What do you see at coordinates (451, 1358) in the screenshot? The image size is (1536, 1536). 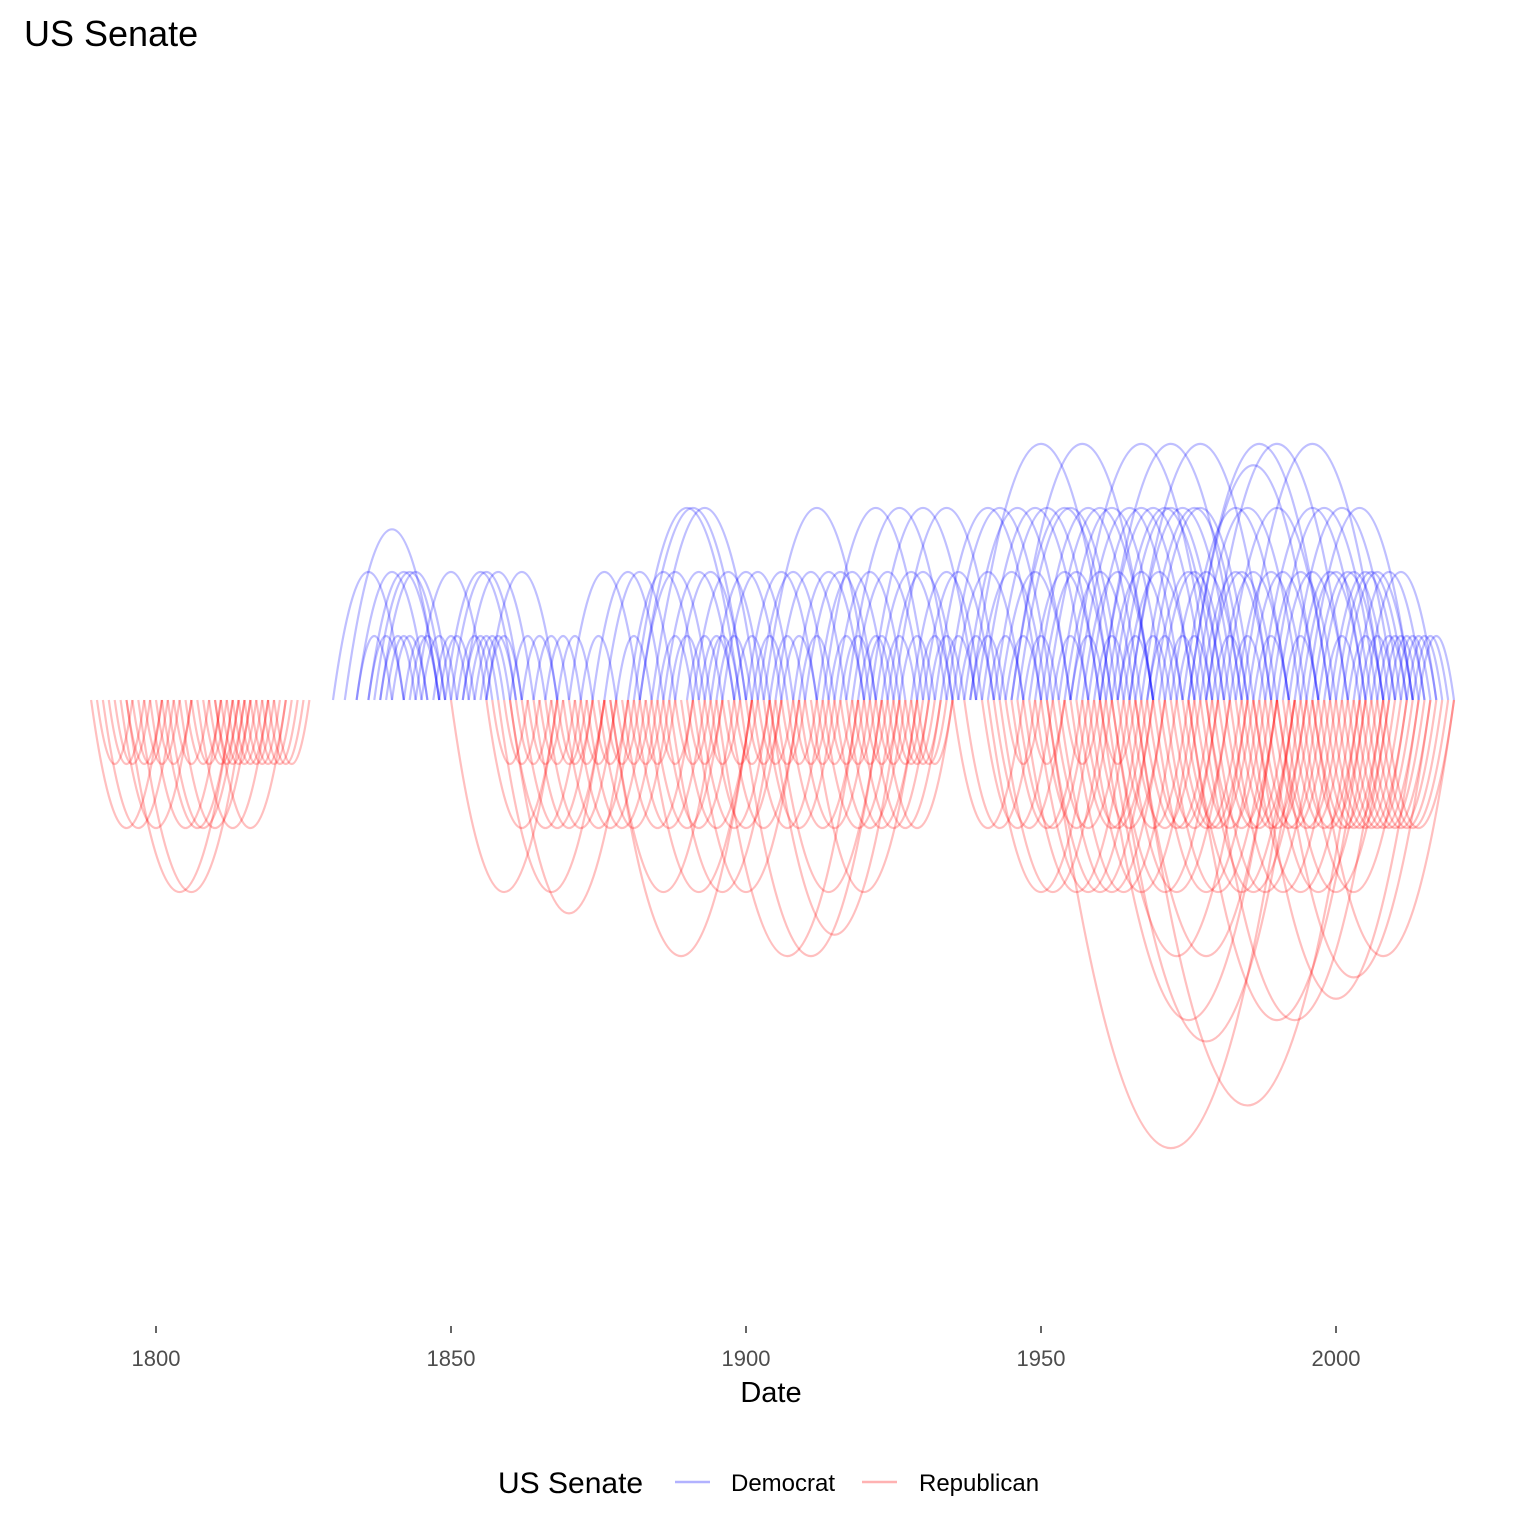 I see `x-tick-label-1: 1850` at bounding box center [451, 1358].